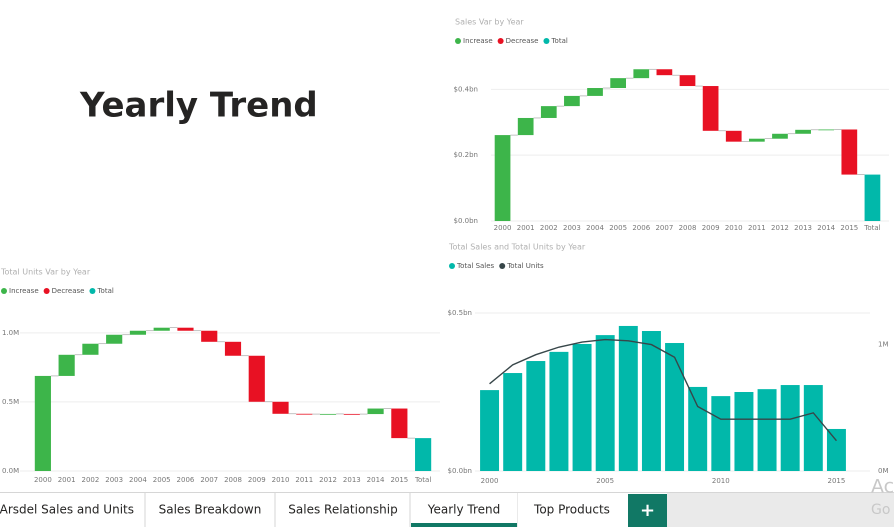 The width and height of the screenshot is (894, 527). Describe the element at coordinates (517, 247) in the screenshot. I see `chart-title: Total Sales and Total Units by Year` at that location.